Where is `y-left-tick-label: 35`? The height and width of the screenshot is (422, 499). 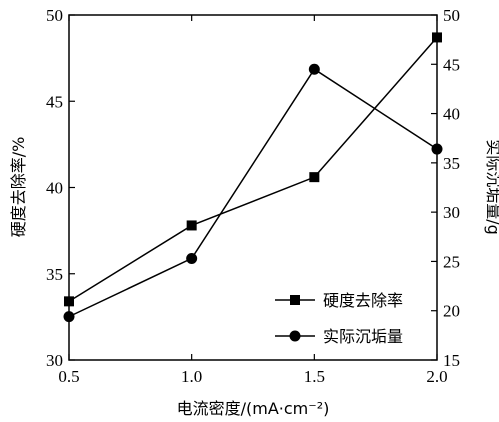
y-left-tick-label: 35 is located at coordinates (54, 274).